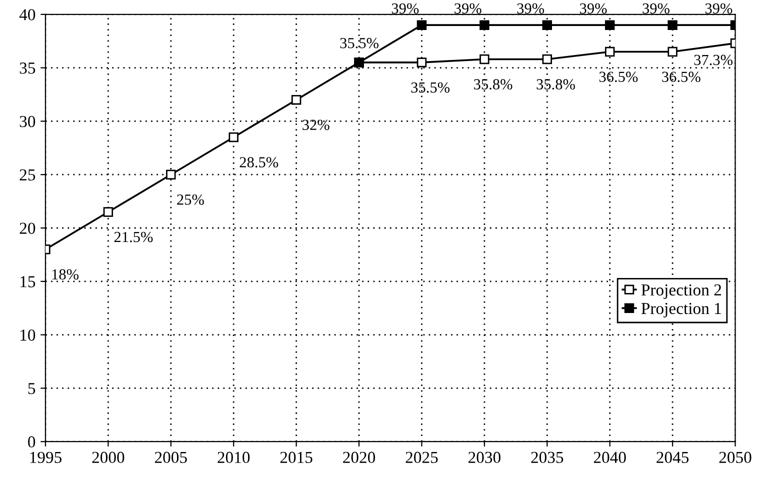 This screenshot has width=758, height=480. Describe the element at coordinates (32, 442) in the screenshot. I see `y-tick-label: 0` at that location.